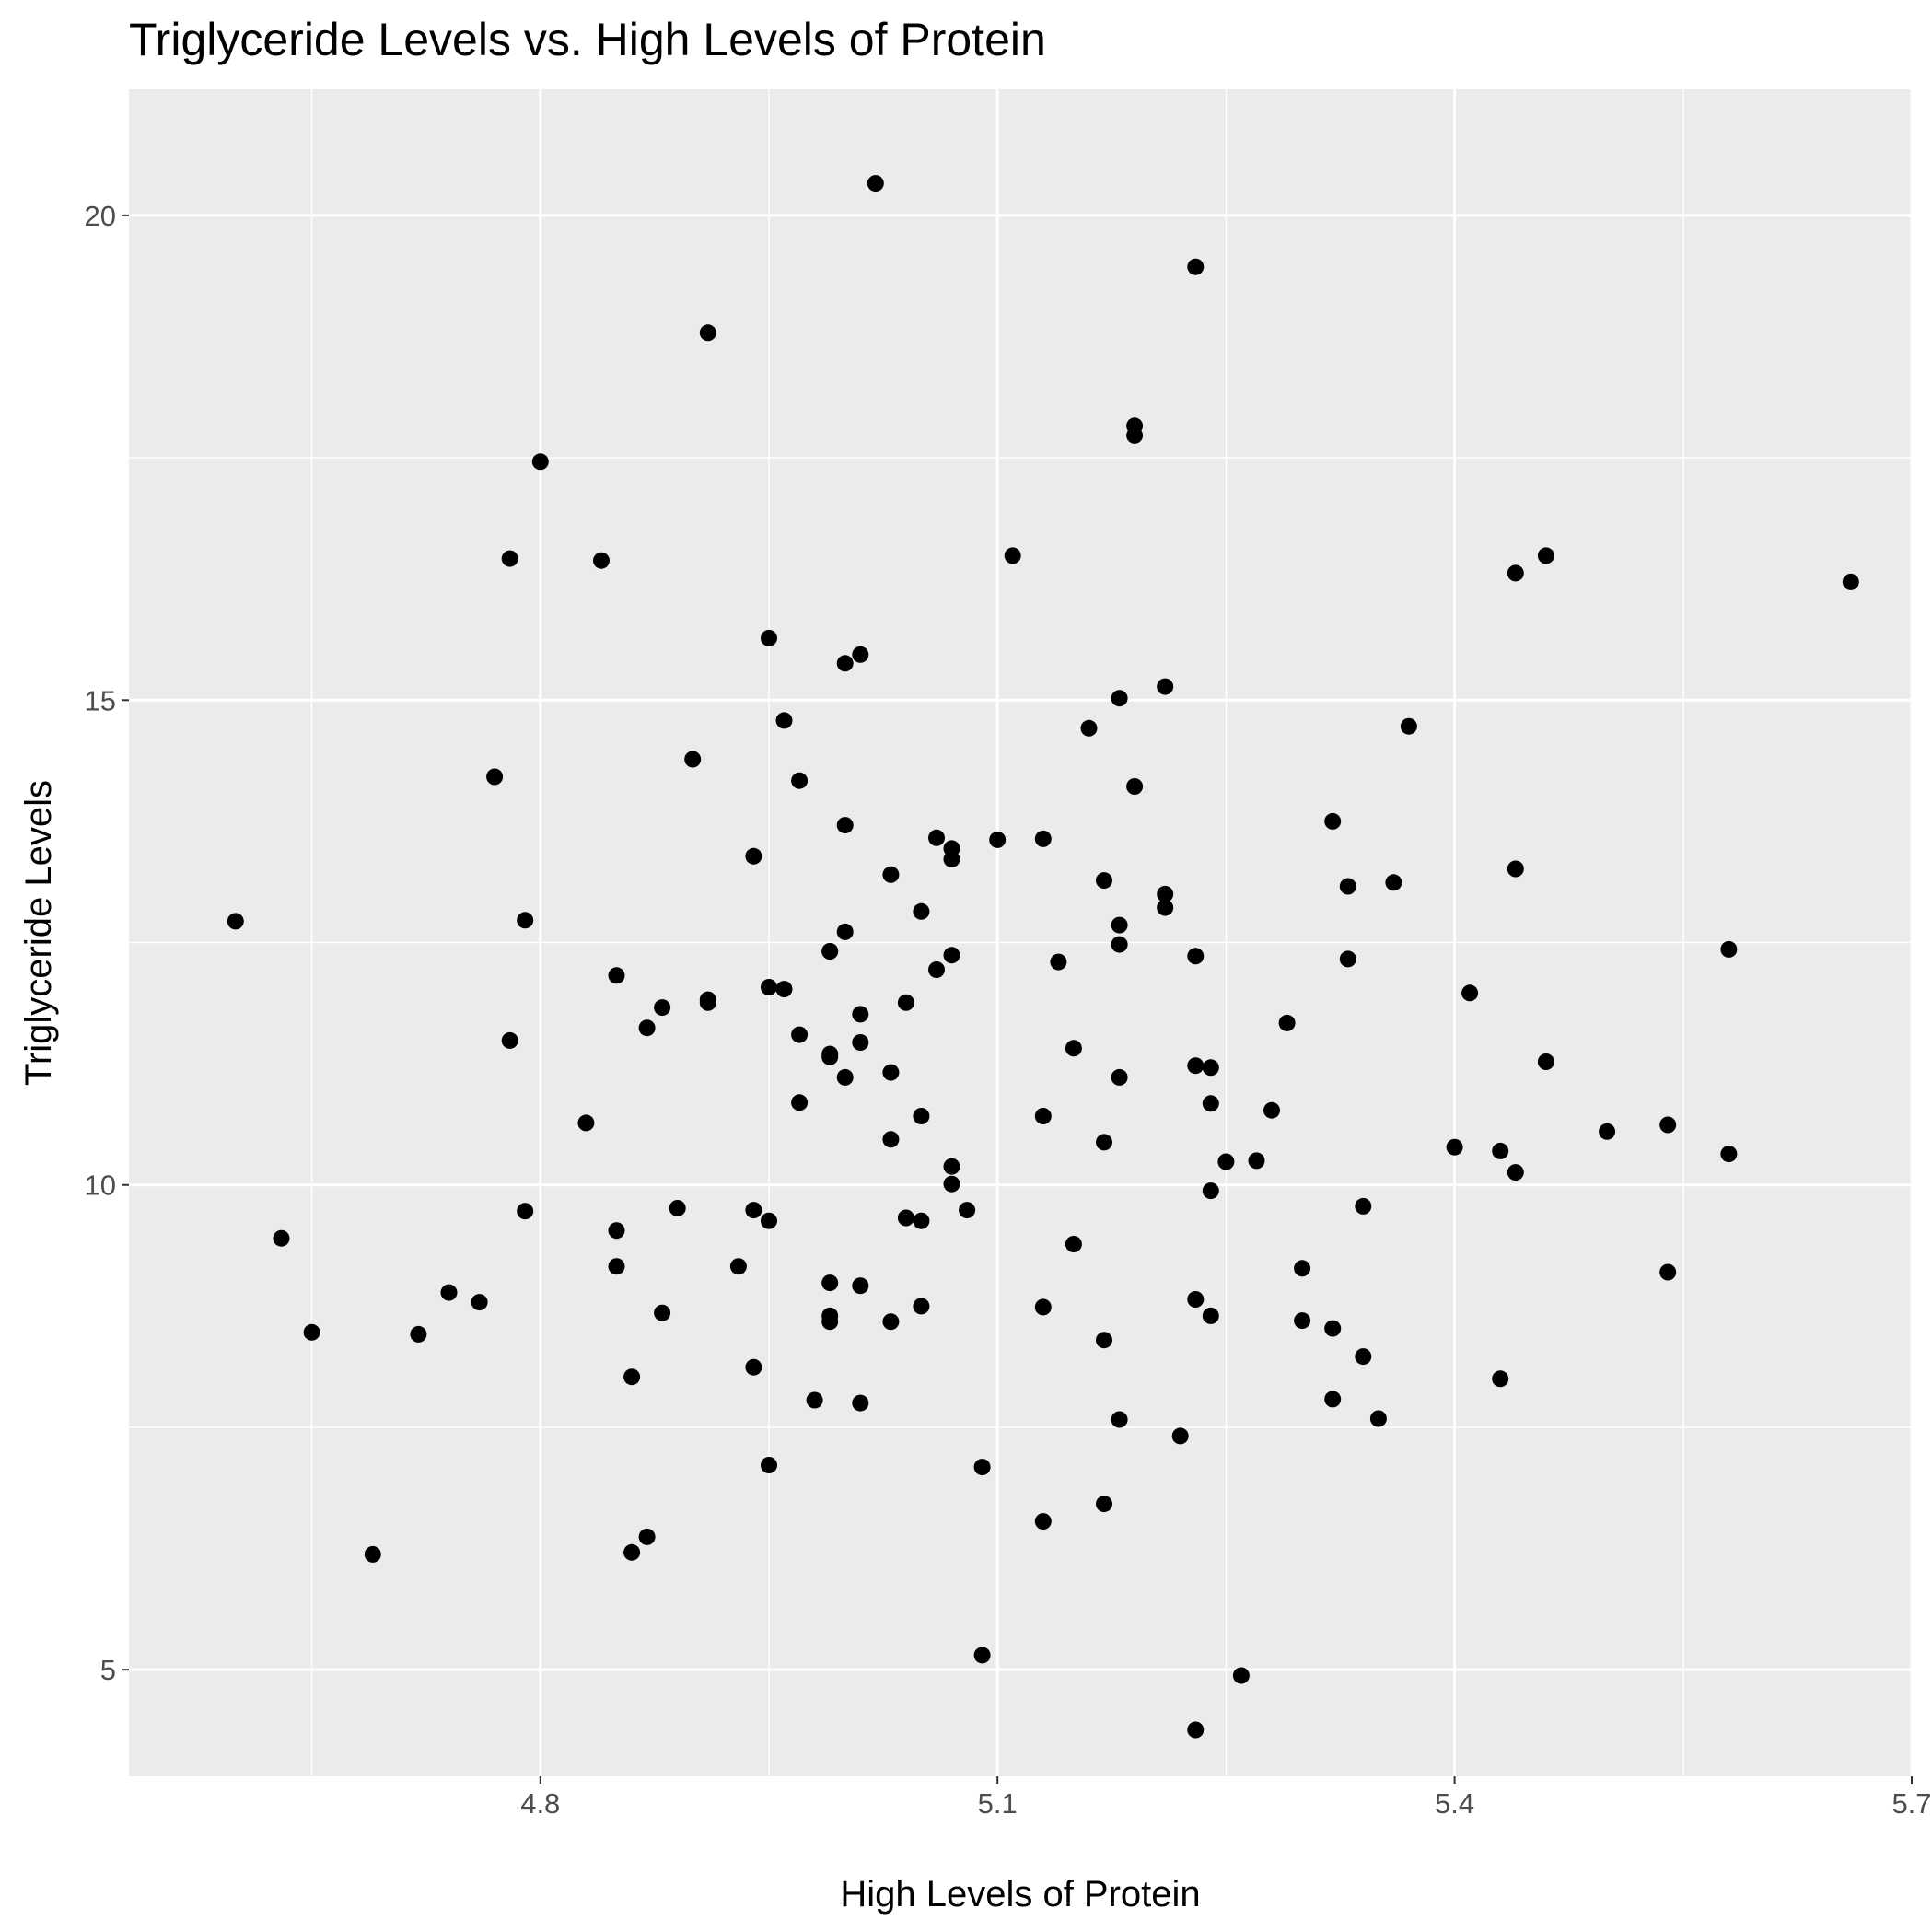 The image size is (1932, 1932). Describe the element at coordinates (1911, 1803) in the screenshot. I see `x-tick-label: 5.7` at that location.